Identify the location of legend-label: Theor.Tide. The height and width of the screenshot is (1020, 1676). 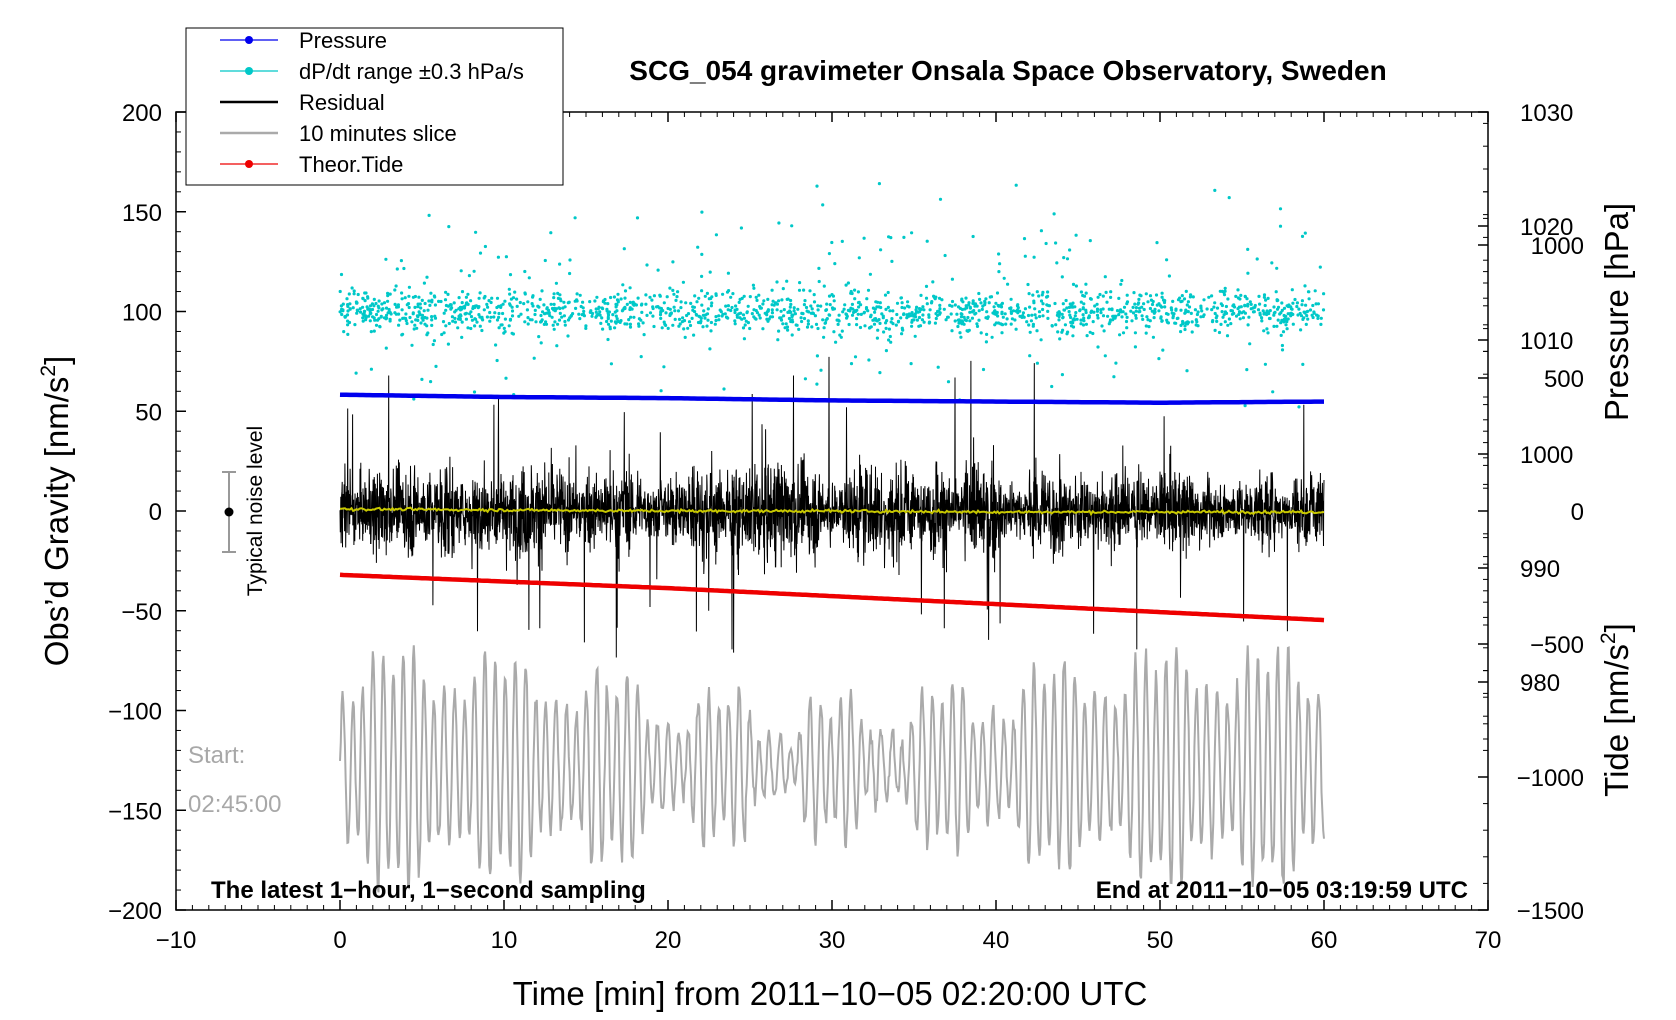
(351, 164).